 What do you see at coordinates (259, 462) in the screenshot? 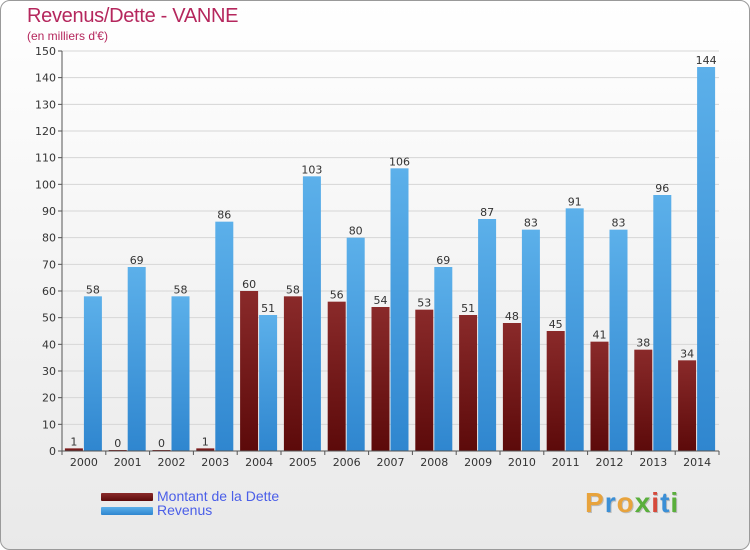
I see `x-tick-label: 2004` at bounding box center [259, 462].